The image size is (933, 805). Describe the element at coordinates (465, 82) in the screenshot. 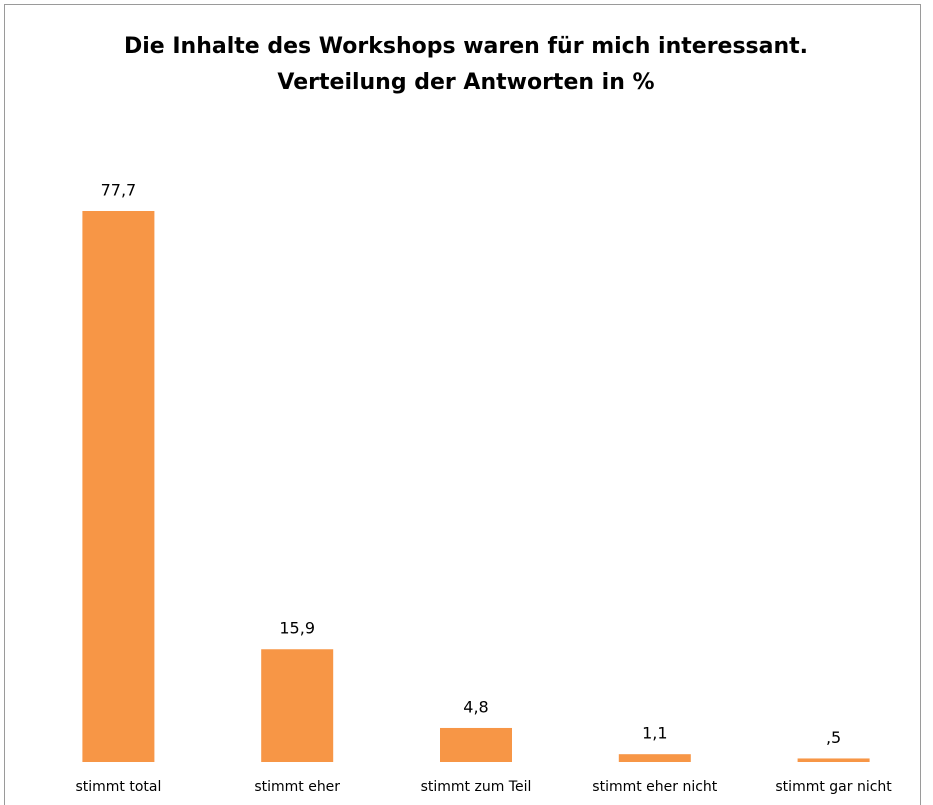

I see `chart-subtitle: Verteilung der Antworten in %` at that location.